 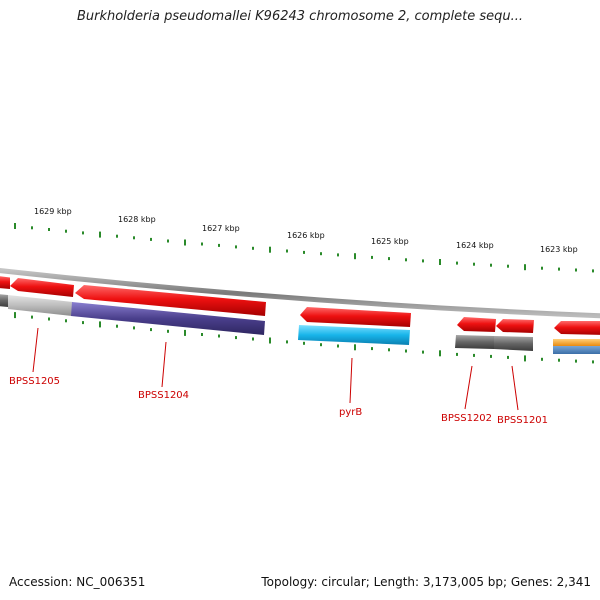 I want to click on gene-label-bpss1201: BPSS1201, so click(x=522, y=420).